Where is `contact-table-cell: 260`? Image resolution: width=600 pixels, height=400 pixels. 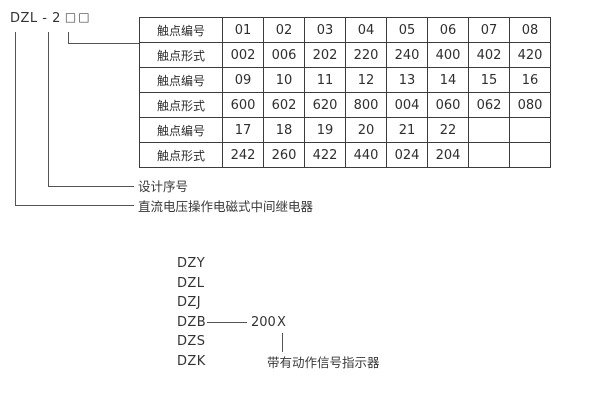
contact-table-cell: 260 is located at coordinates (284, 155).